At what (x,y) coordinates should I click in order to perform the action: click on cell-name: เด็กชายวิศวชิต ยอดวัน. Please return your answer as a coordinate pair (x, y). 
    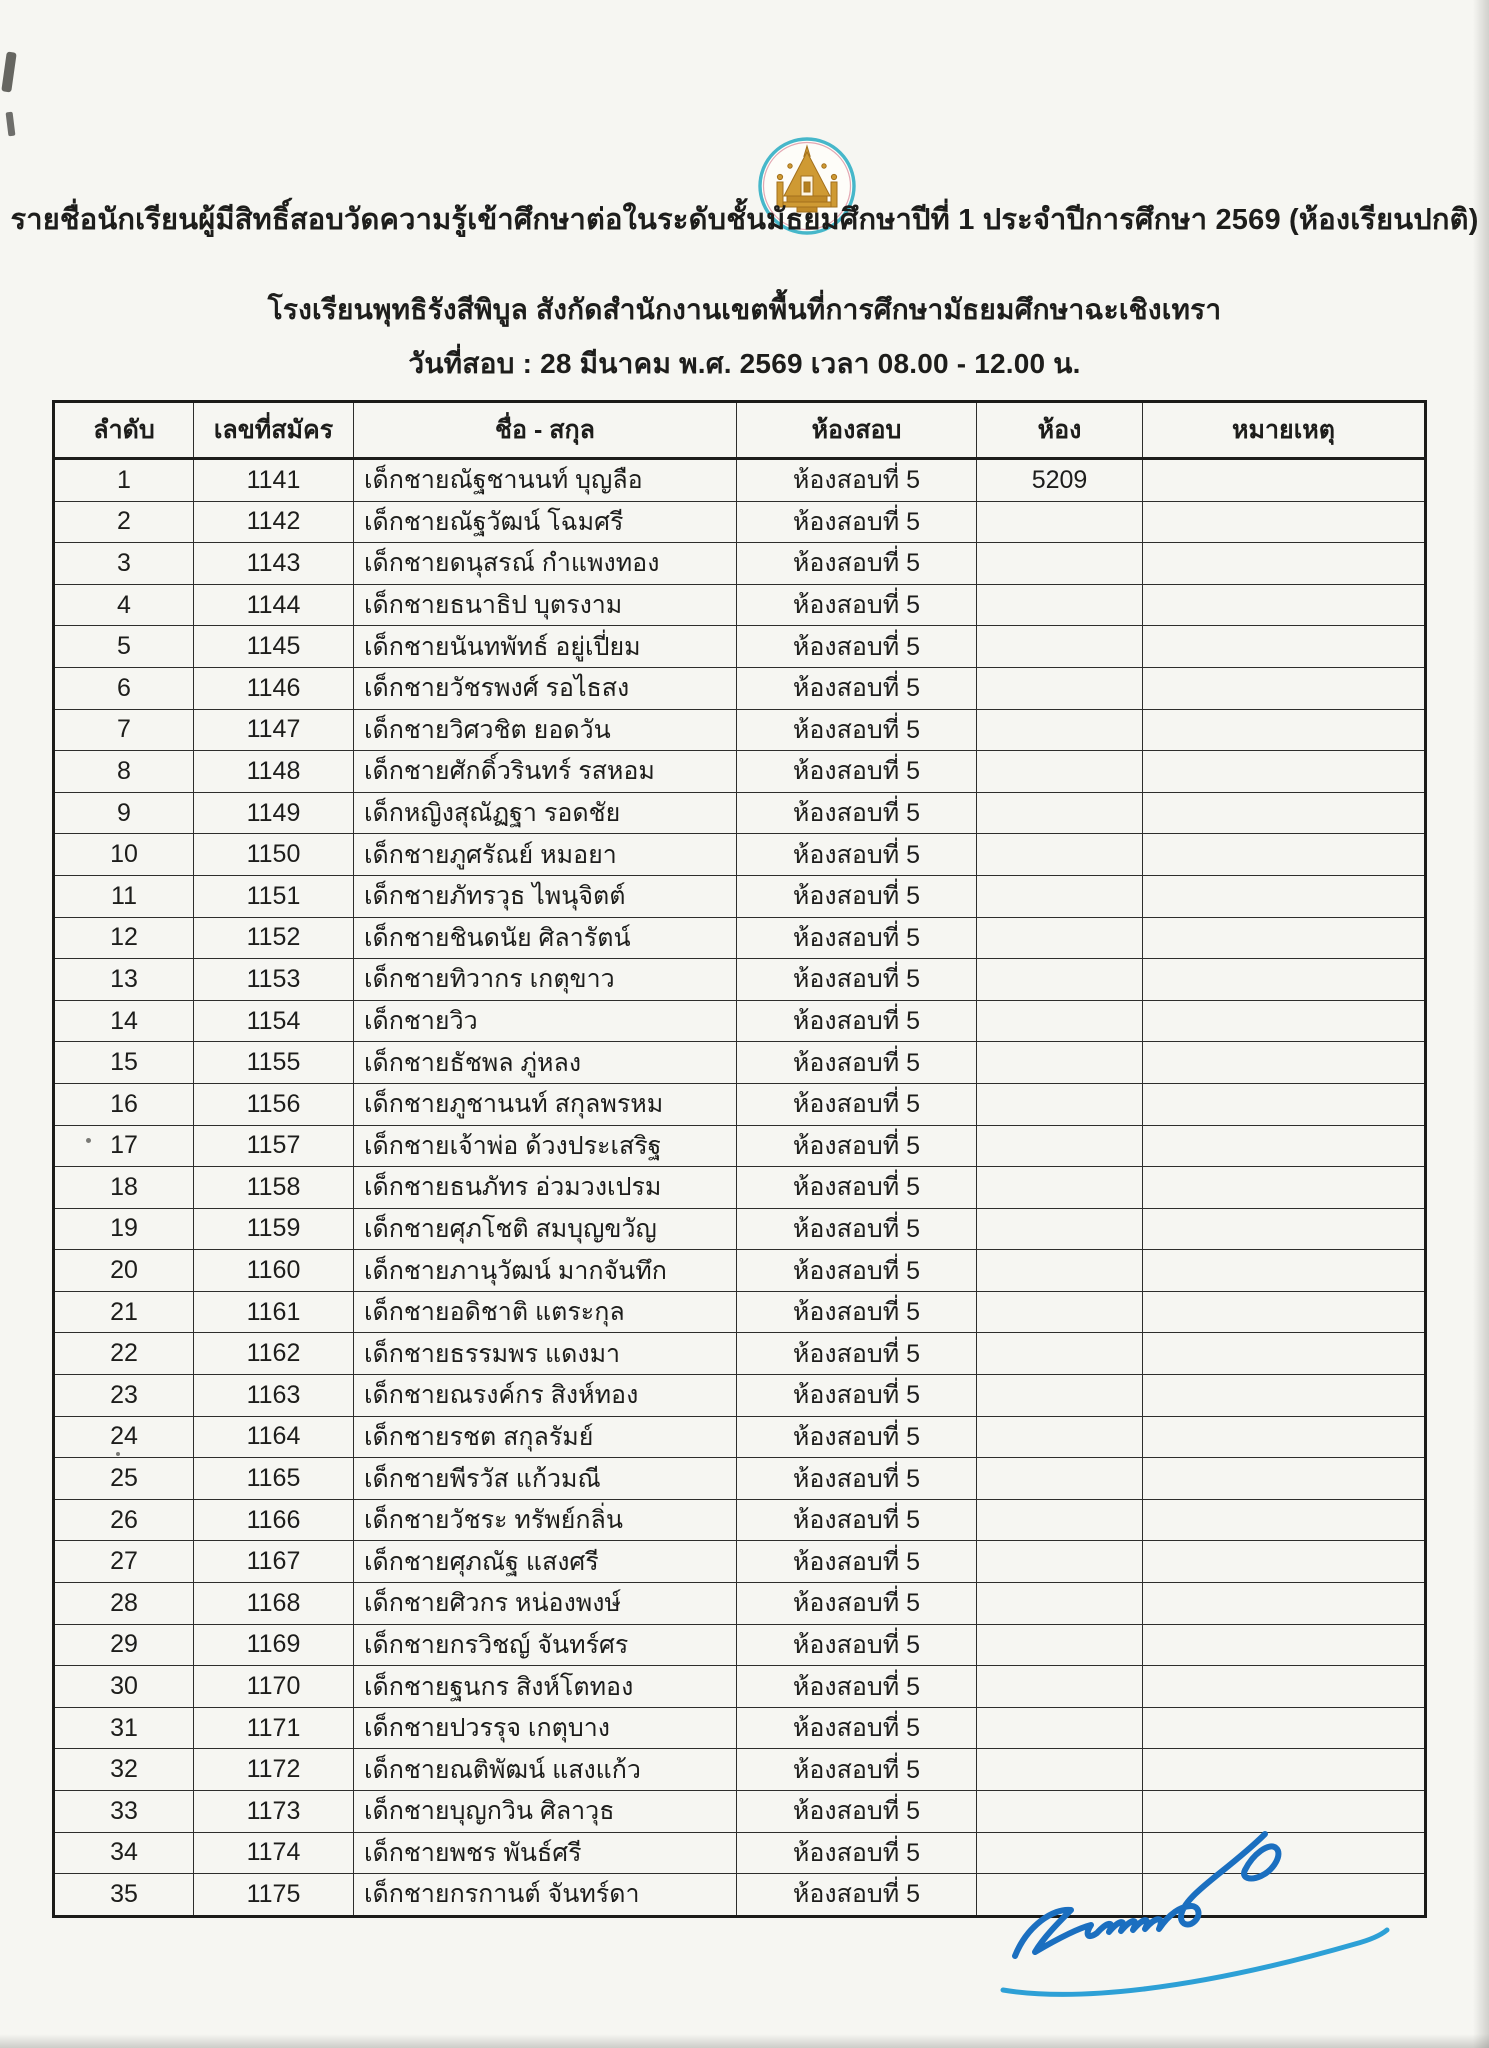
    Looking at the image, I should click on (545, 730).